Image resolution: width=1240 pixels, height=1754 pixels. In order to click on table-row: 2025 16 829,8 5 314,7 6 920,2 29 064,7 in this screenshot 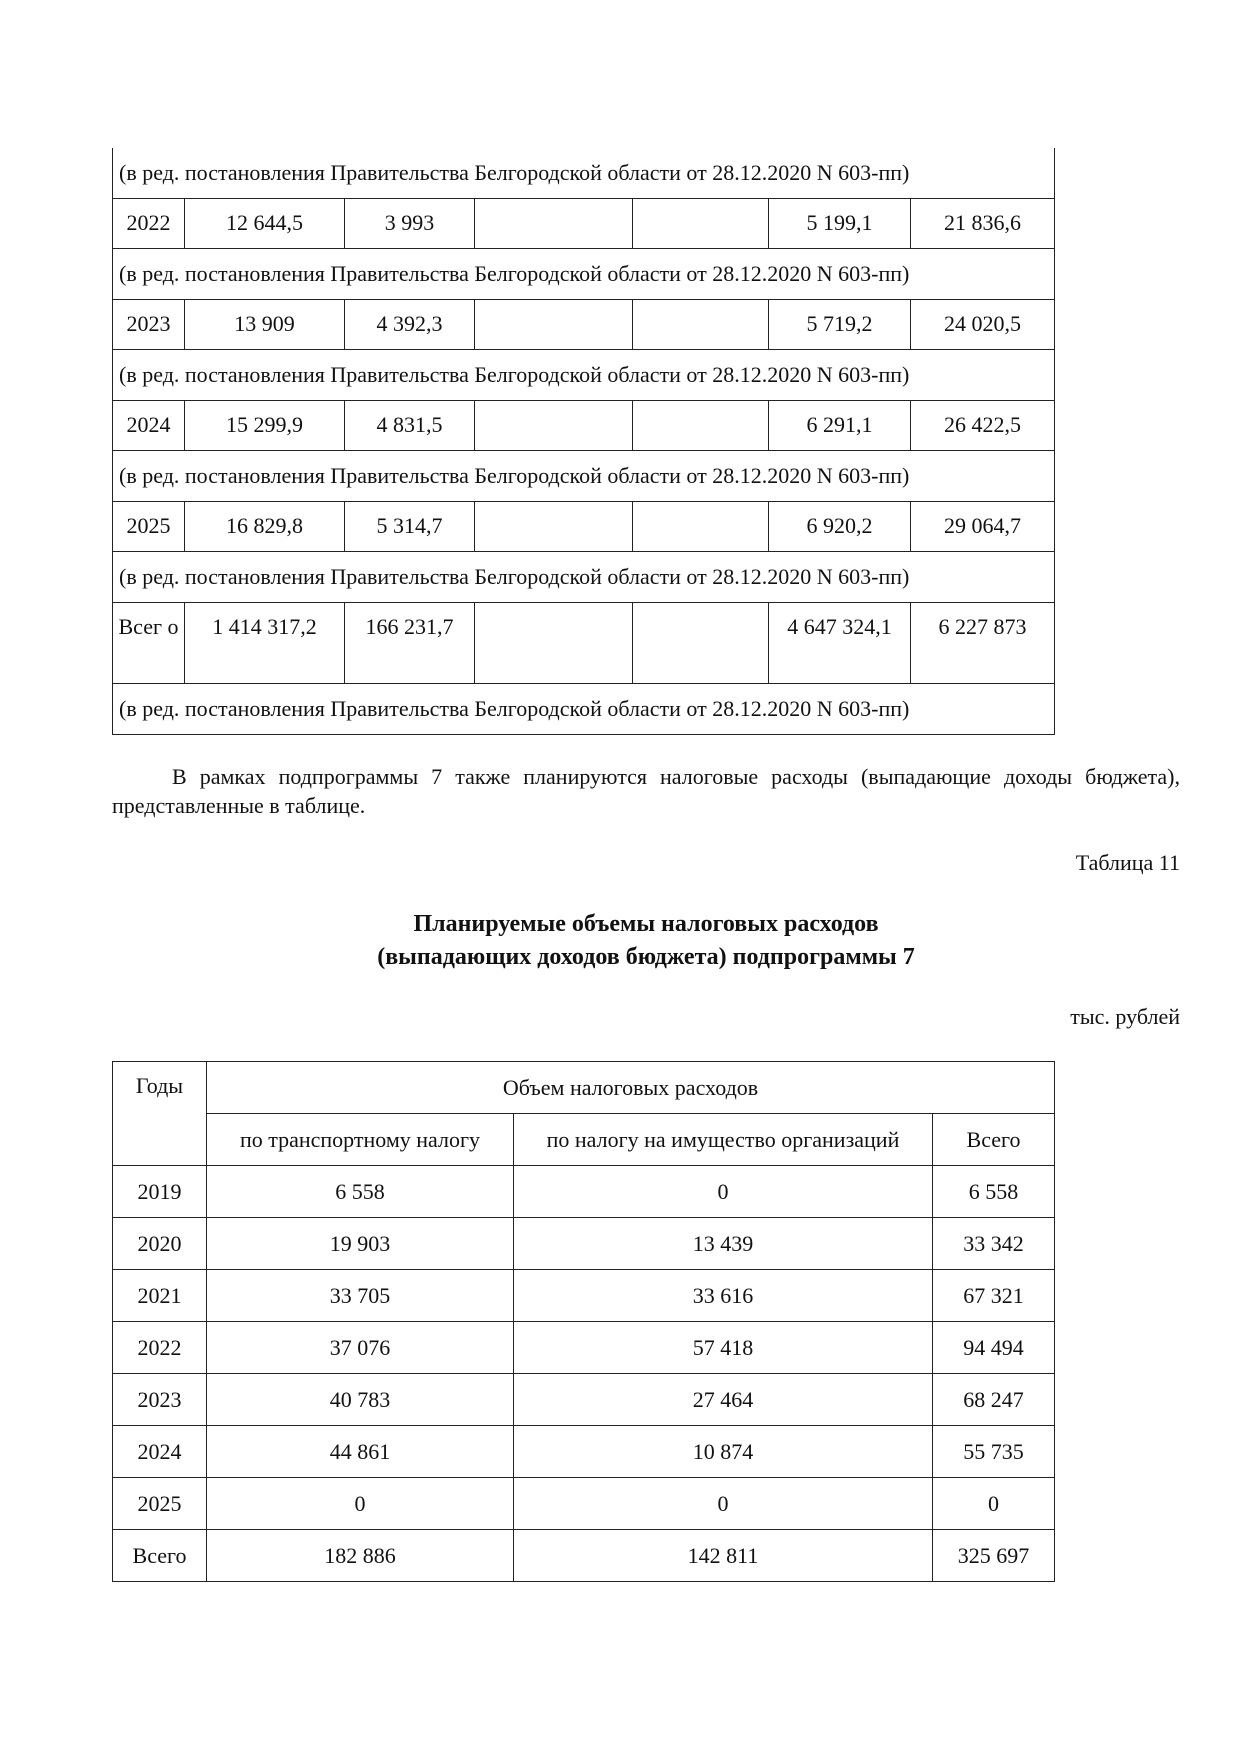, I will do `click(584, 526)`.